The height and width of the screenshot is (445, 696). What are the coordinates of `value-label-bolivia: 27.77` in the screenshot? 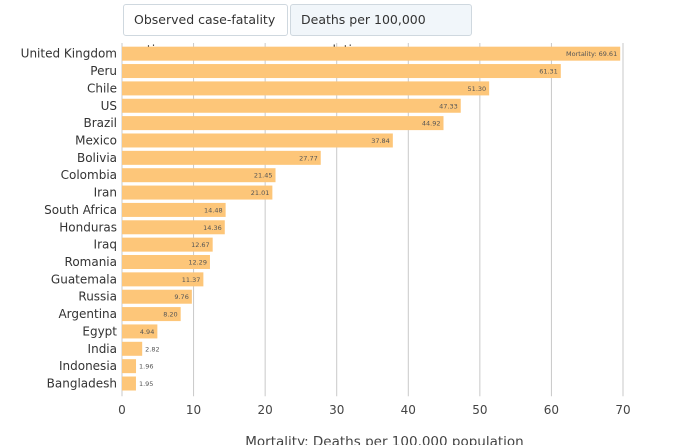 It's located at (308, 158).